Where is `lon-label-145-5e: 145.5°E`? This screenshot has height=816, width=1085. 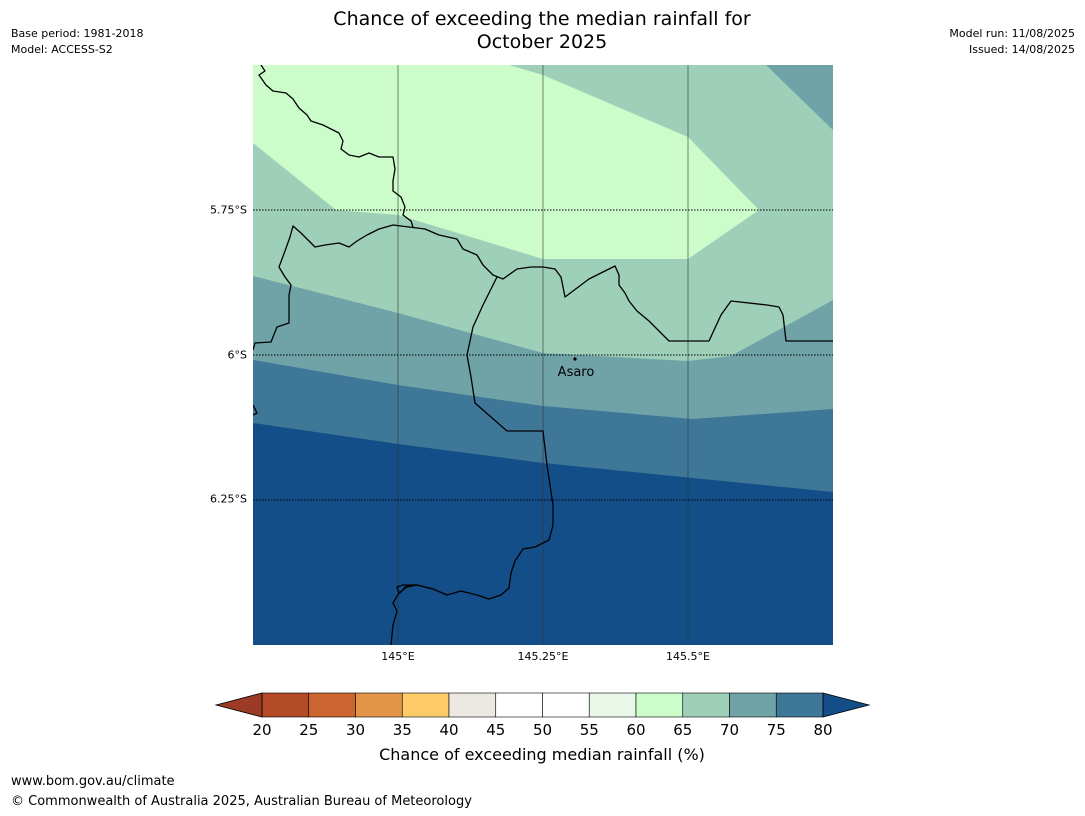
lon-label-145-5e: 145.5°E is located at coordinates (688, 656).